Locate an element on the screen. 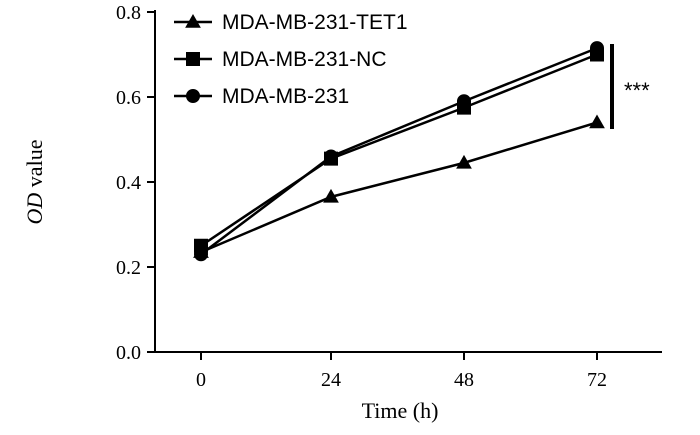  x-ticks: 0 24 48 72 is located at coordinates (401, 371).